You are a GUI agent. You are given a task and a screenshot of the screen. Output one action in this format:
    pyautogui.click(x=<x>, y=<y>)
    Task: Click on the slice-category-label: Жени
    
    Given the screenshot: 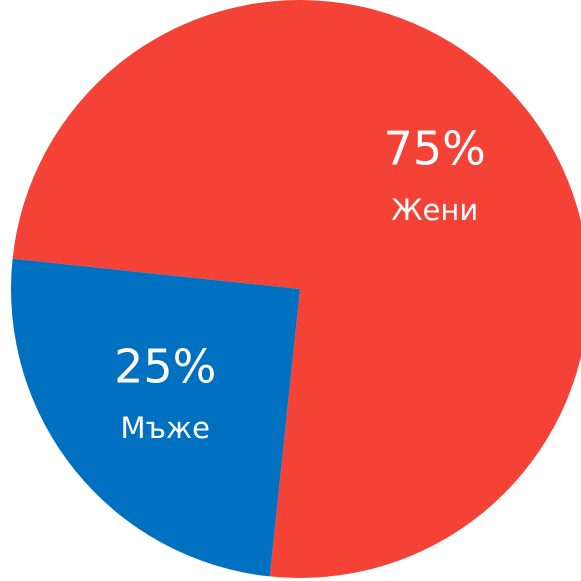 What is the action you would take?
    pyautogui.click(x=434, y=210)
    